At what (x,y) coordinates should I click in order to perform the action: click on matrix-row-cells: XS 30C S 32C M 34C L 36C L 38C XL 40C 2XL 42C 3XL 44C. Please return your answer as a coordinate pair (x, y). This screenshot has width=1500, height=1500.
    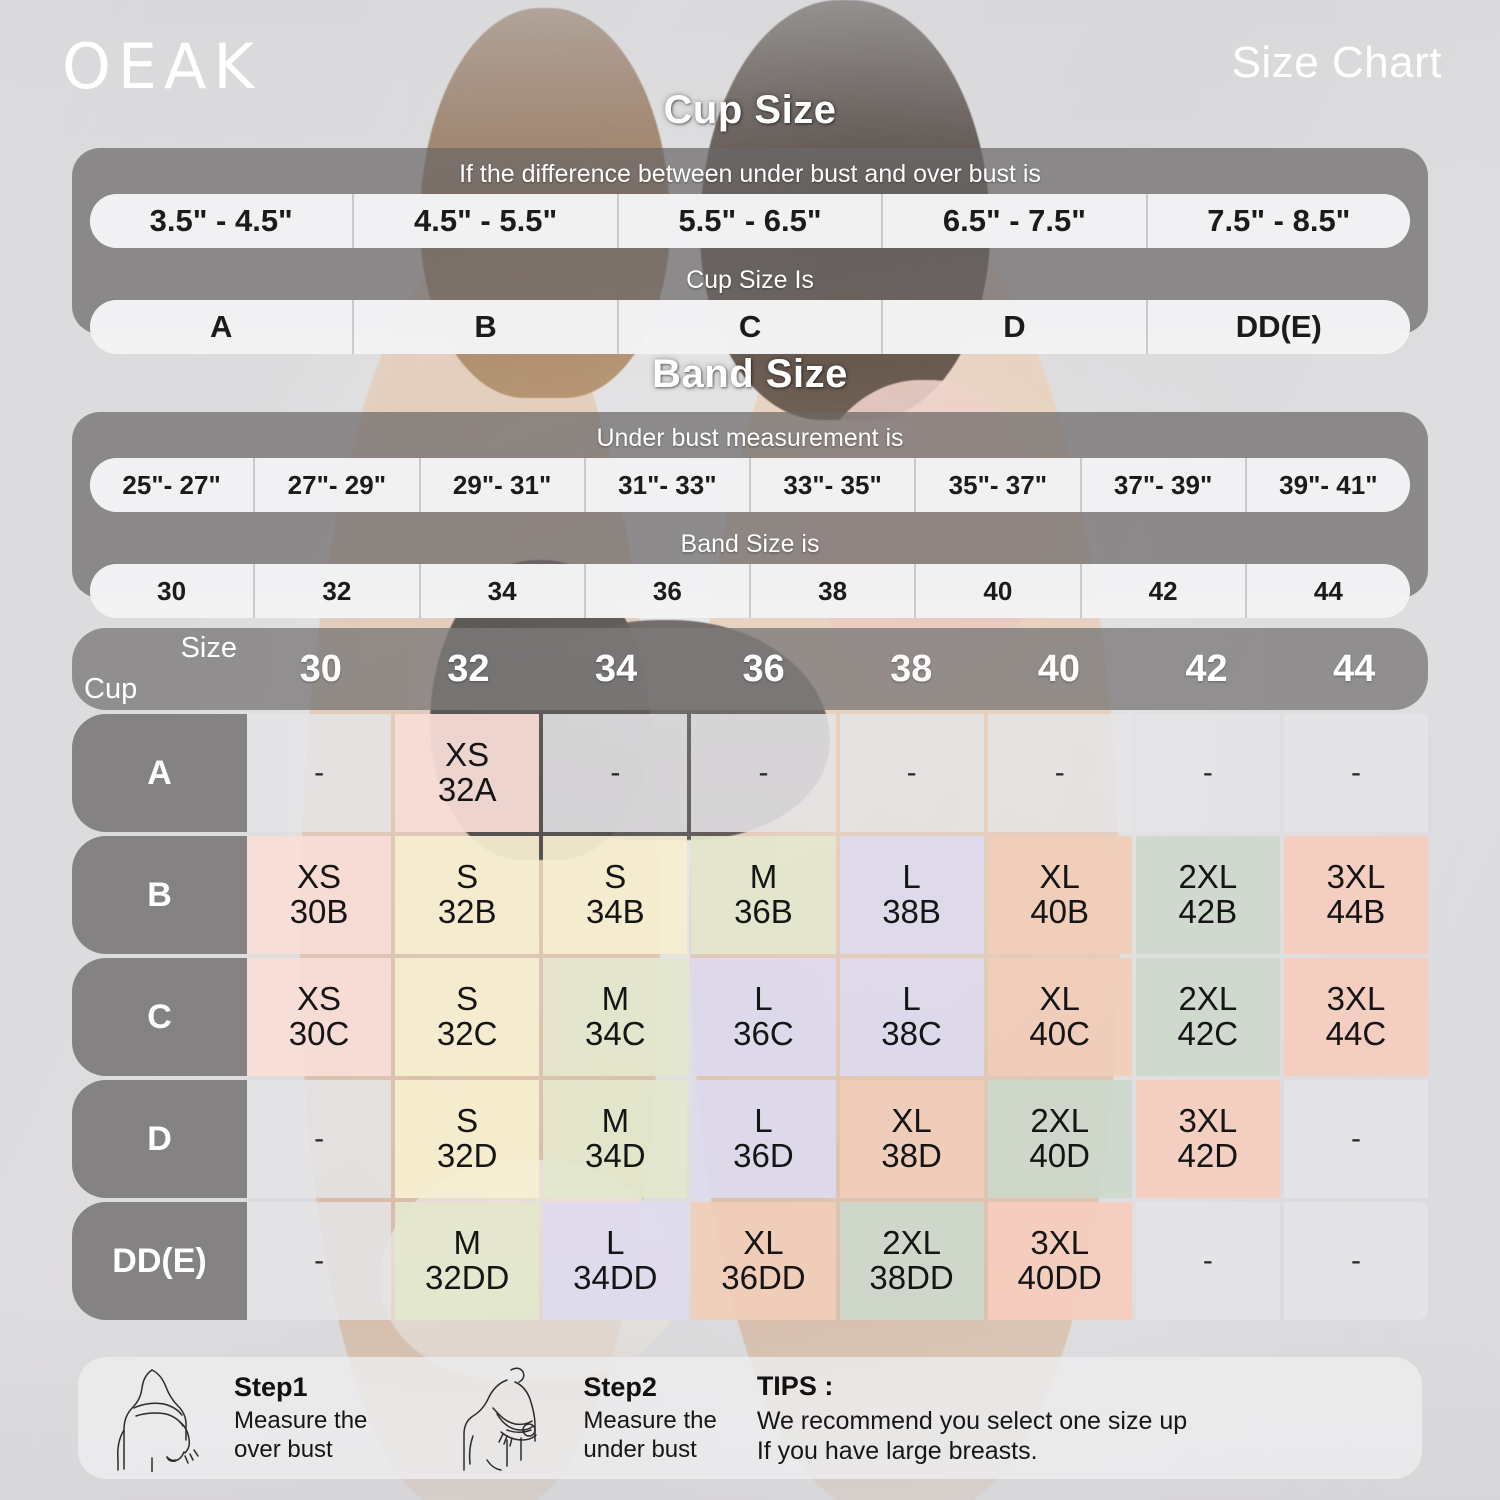
    Looking at the image, I should click on (837, 1017).